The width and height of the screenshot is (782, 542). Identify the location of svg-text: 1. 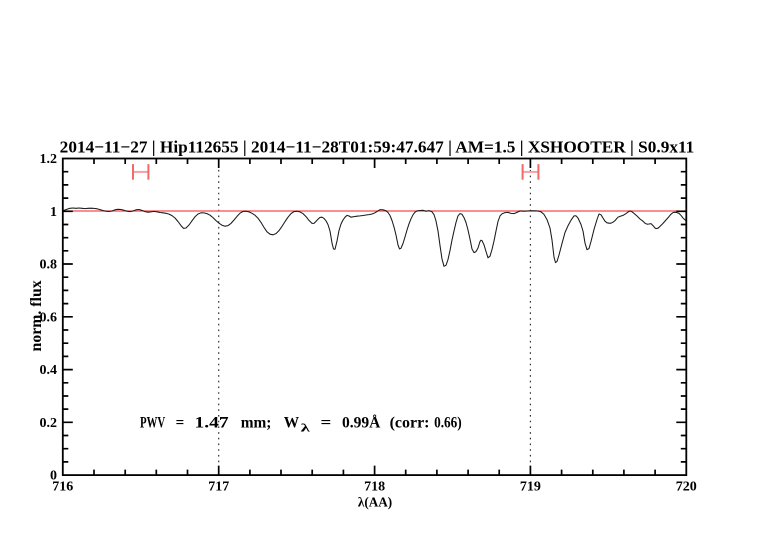
(53, 212).